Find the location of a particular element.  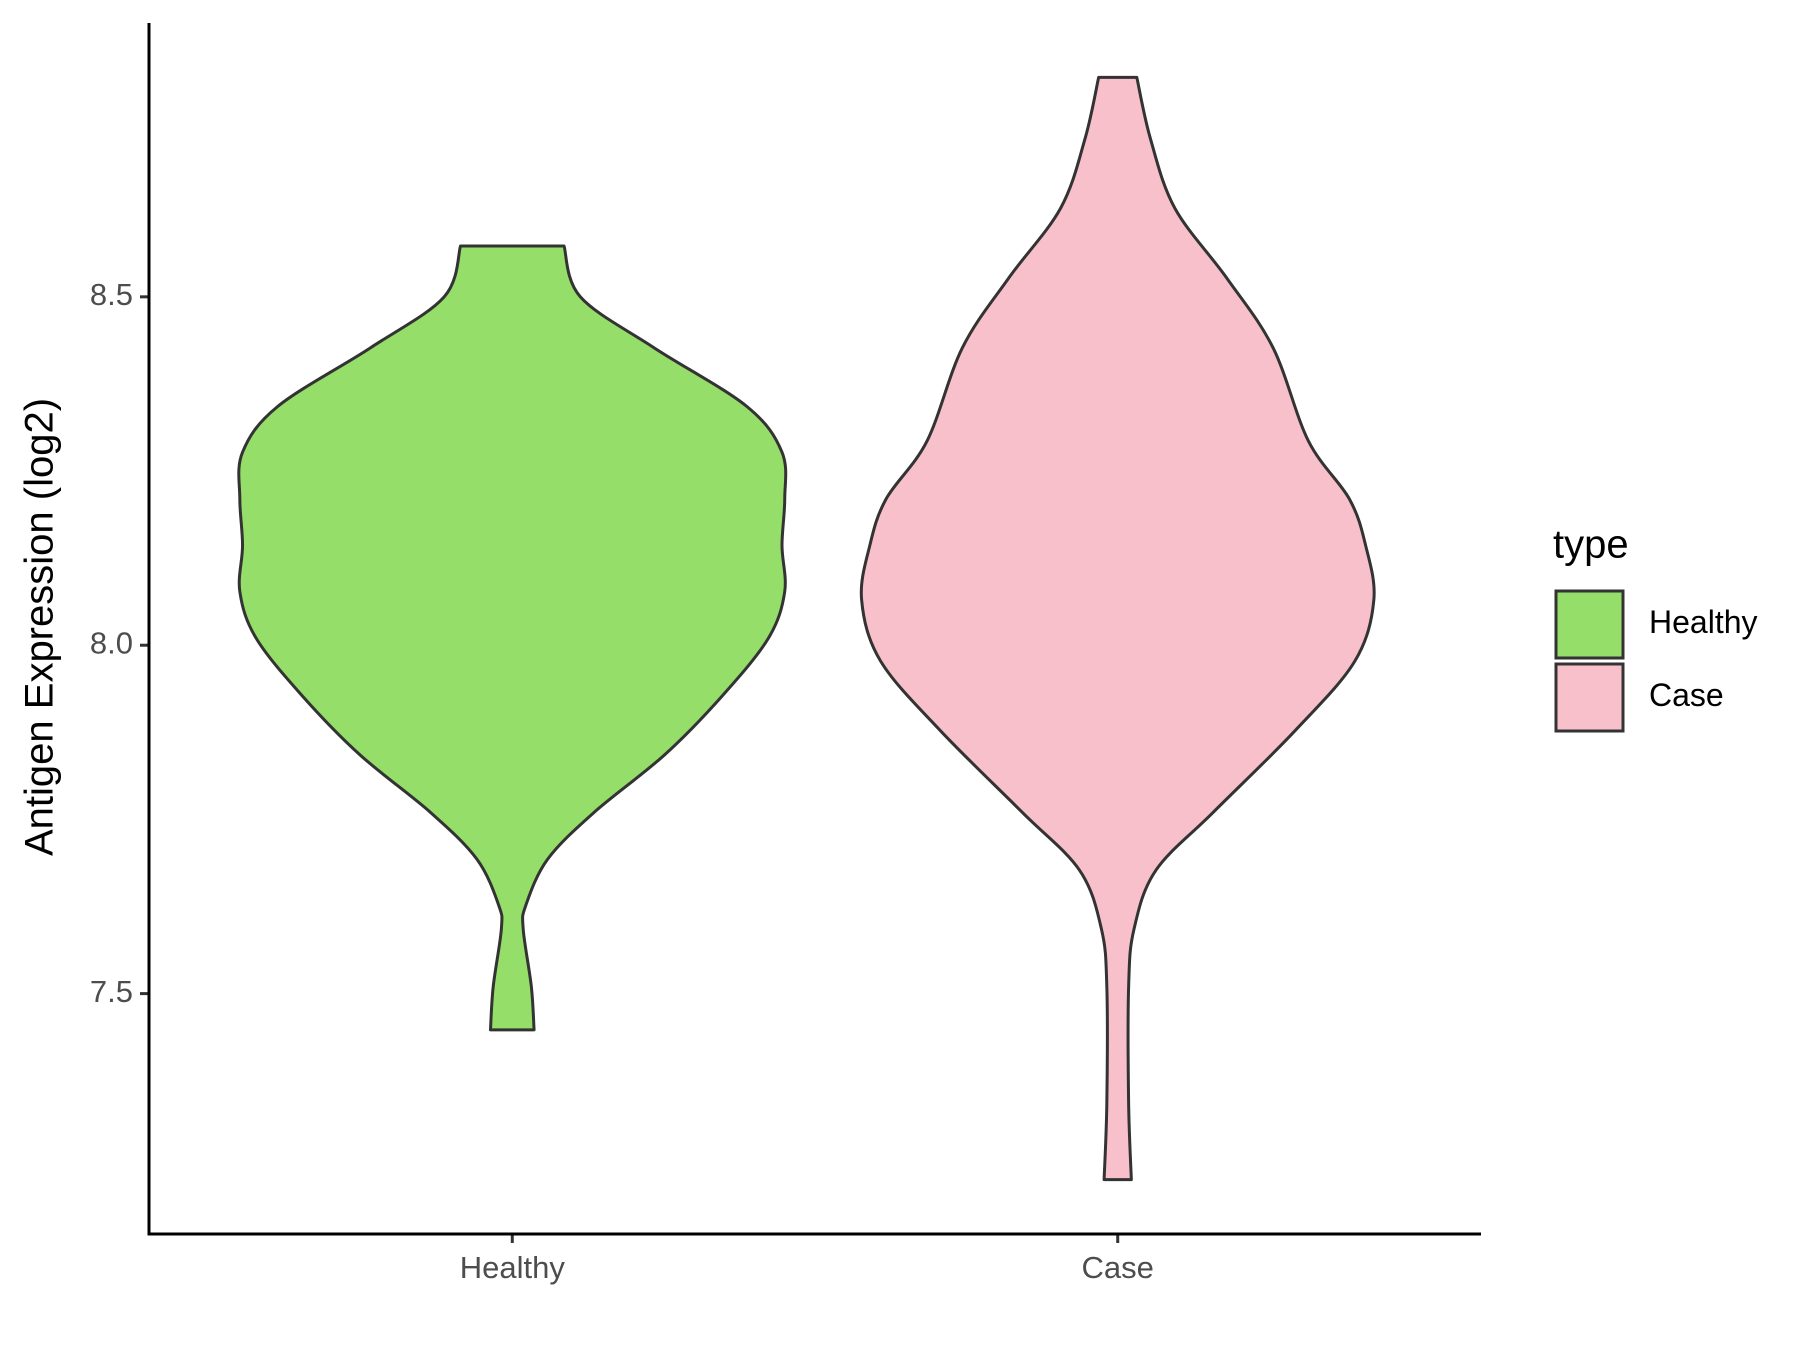

legend-title: type is located at coordinates (1591, 545).